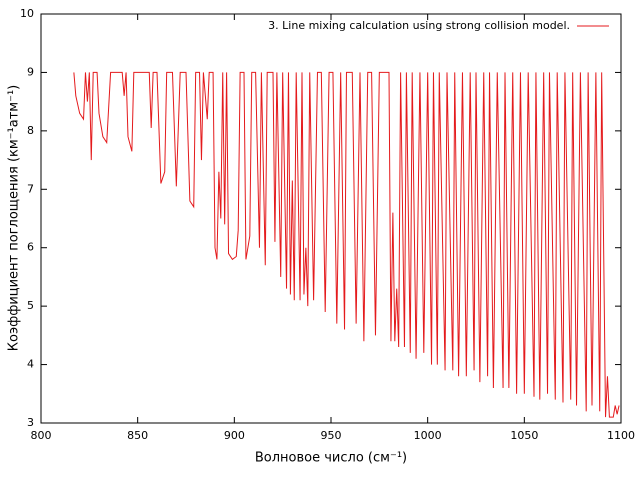  What do you see at coordinates (234, 435) in the screenshot?
I see `x-tick-label: 900` at bounding box center [234, 435].